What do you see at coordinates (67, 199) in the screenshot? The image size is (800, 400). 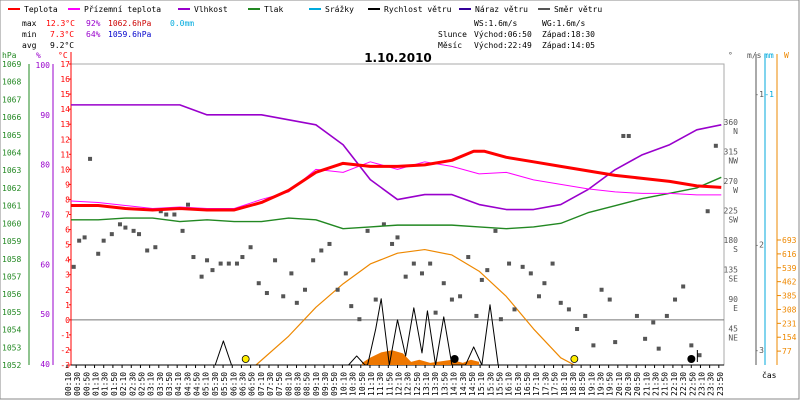 I see `celsius-tick-label: 8` at bounding box center [67, 199].